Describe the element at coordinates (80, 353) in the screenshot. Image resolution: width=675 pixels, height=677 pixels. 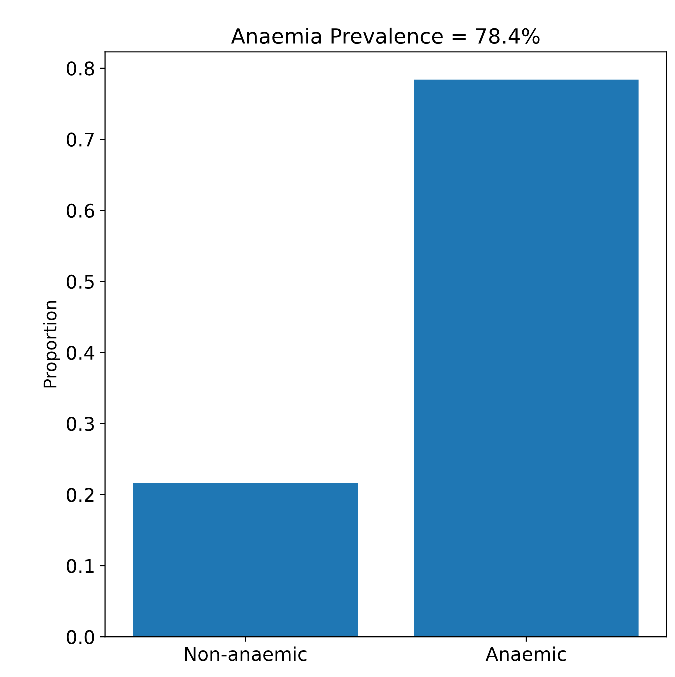
I see `y-tick-label: 0.4` at that location.